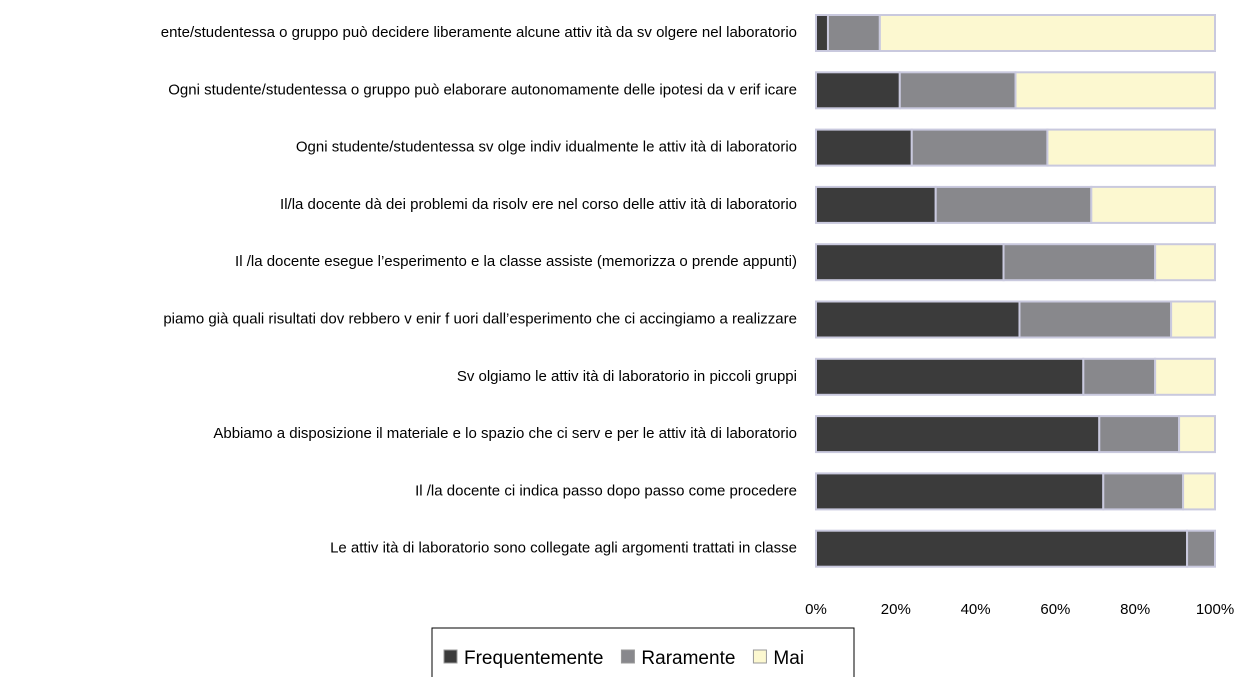 The width and height of the screenshot is (1237, 677). What do you see at coordinates (788, 658) in the screenshot?
I see `legend-label: Mai` at bounding box center [788, 658].